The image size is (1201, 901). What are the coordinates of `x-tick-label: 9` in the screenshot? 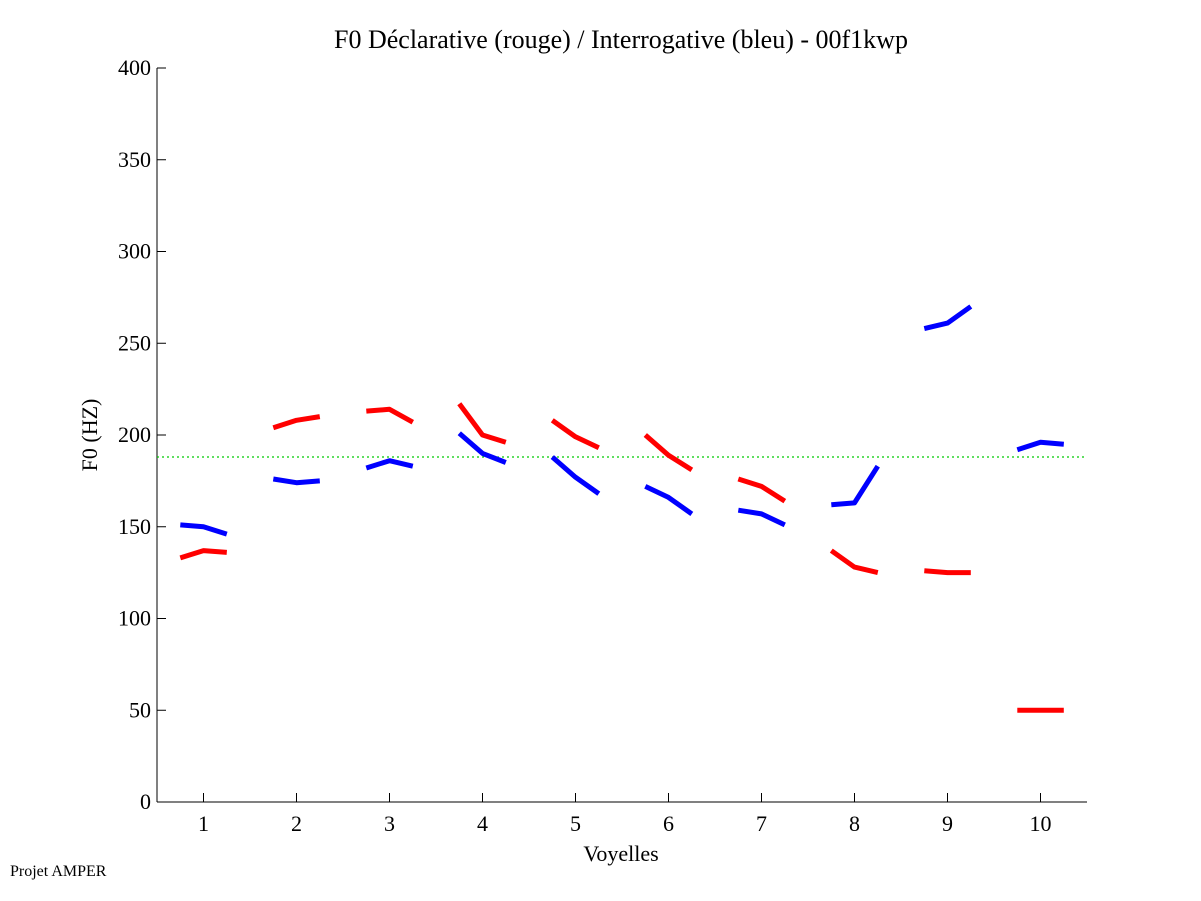 It's located at (947, 823).